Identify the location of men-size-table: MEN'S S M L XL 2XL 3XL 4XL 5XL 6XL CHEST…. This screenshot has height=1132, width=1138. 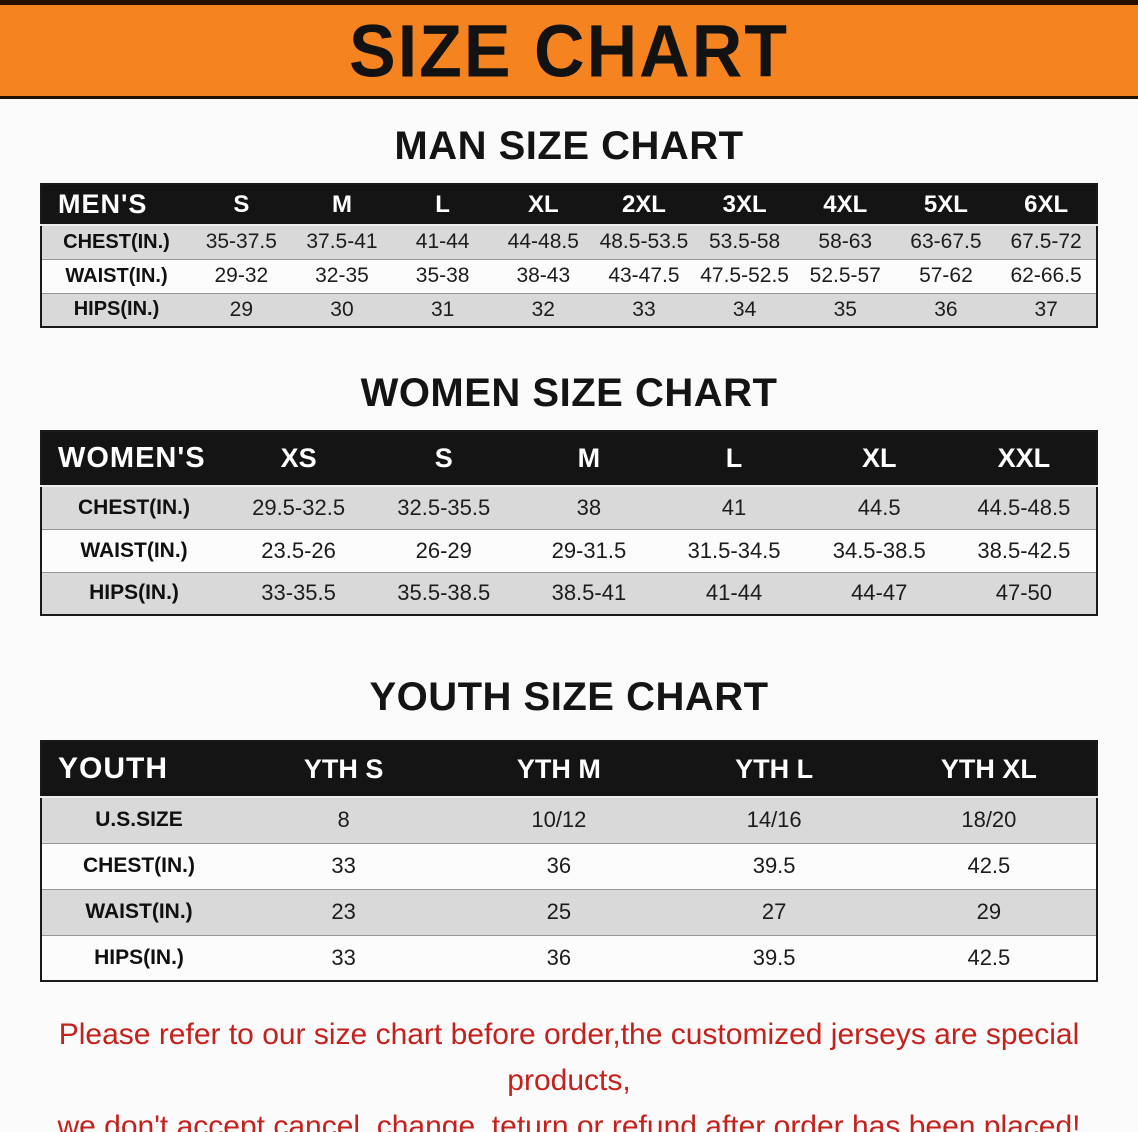
(569, 255).